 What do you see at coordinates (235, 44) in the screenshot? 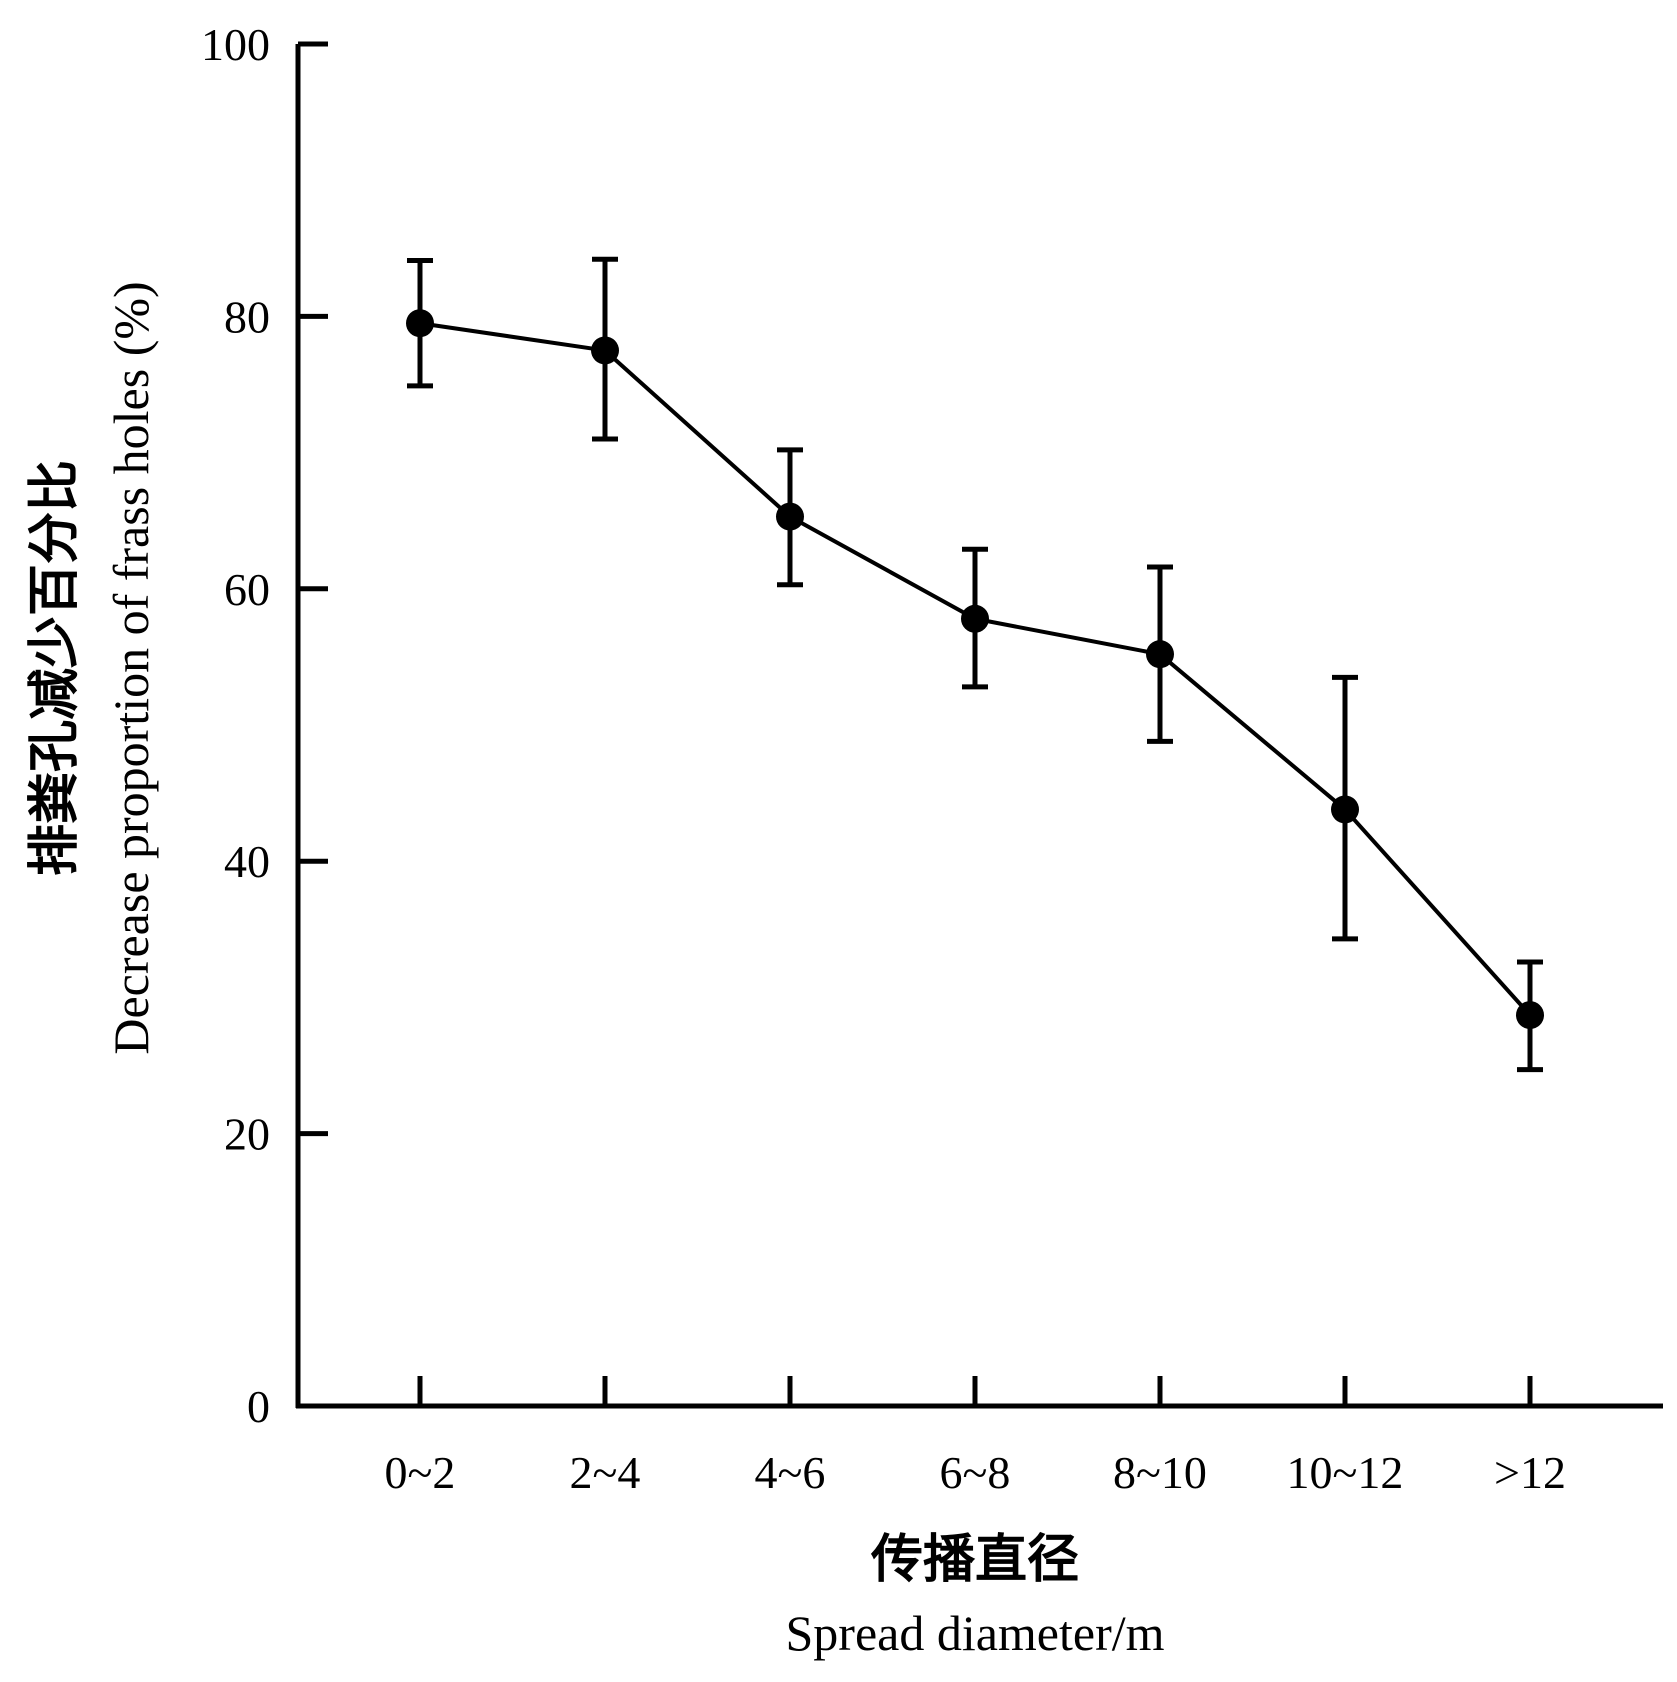
I see `y-tick-label: 100` at bounding box center [235, 44].